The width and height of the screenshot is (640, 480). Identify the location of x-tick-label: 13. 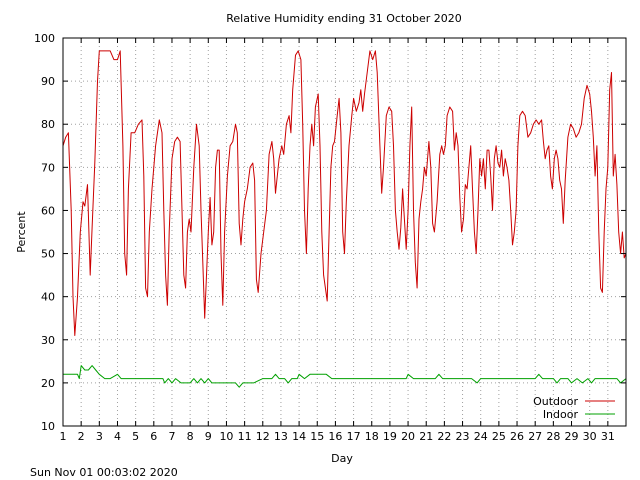
(281, 436).